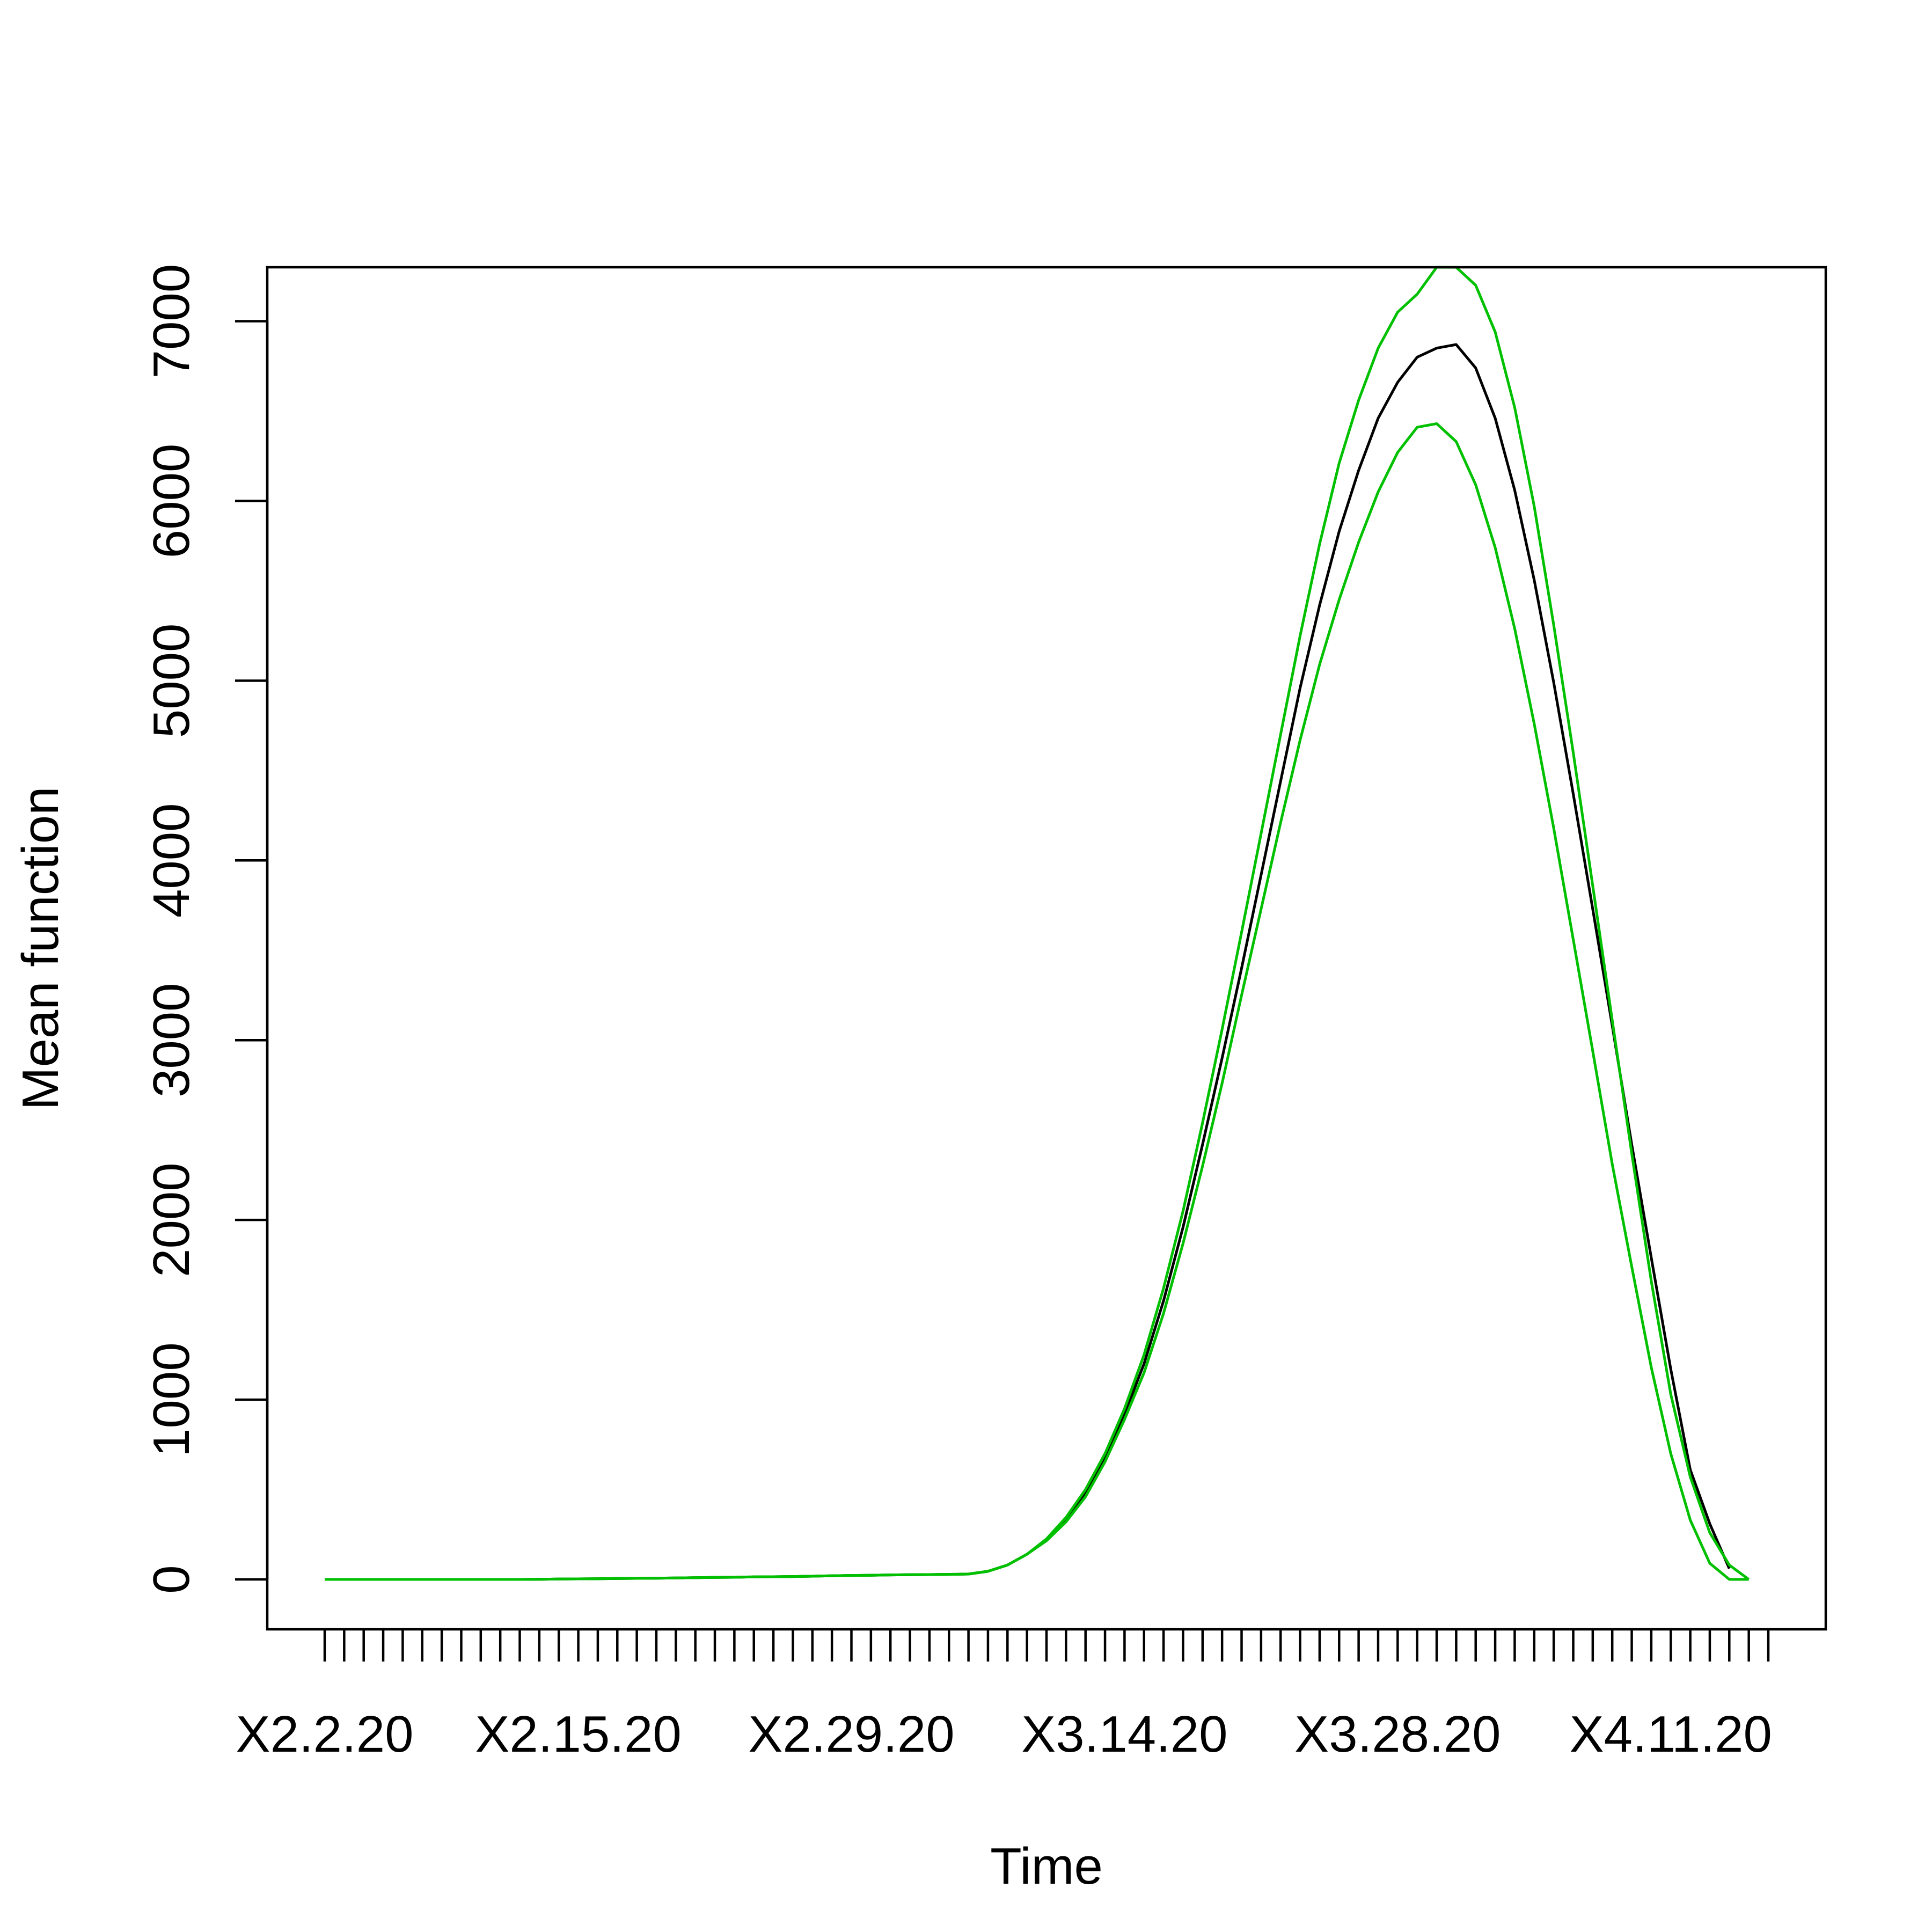  I want to click on y-tick-label: 4000, so click(171, 860).